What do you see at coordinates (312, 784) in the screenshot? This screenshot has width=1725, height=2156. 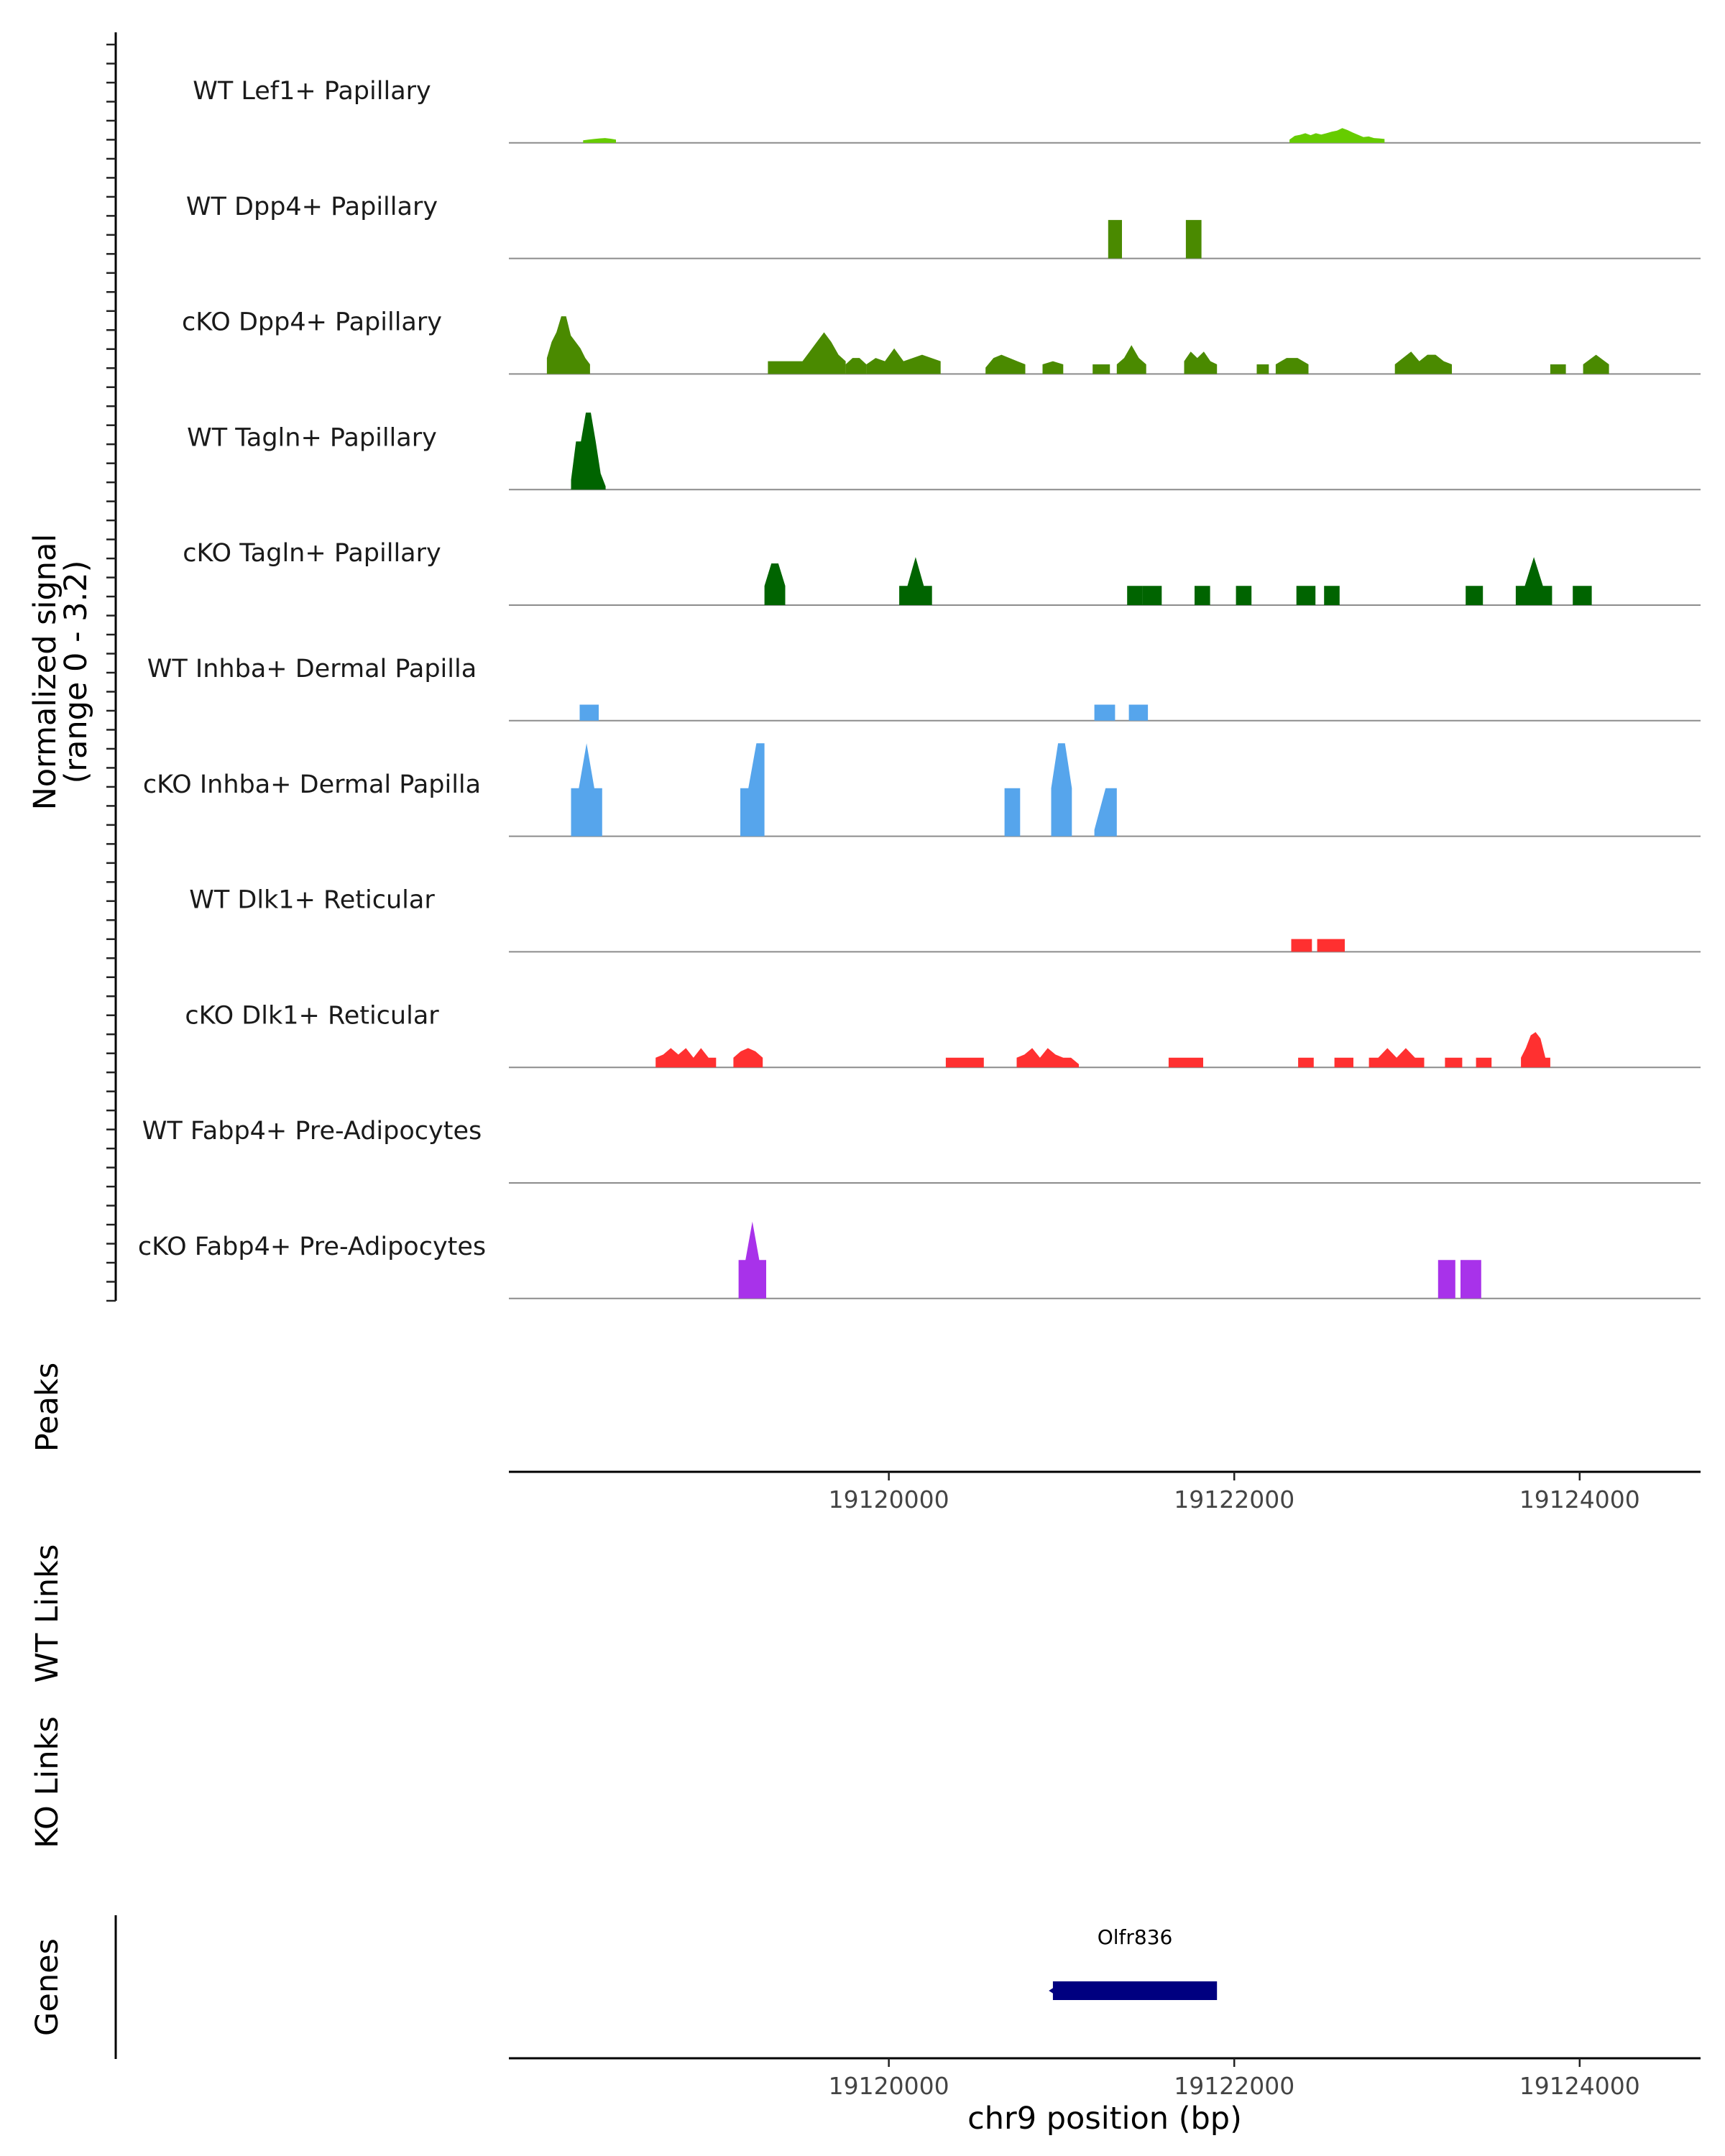 I see `track-label: cKO Inhba+ Dermal Papilla` at bounding box center [312, 784].